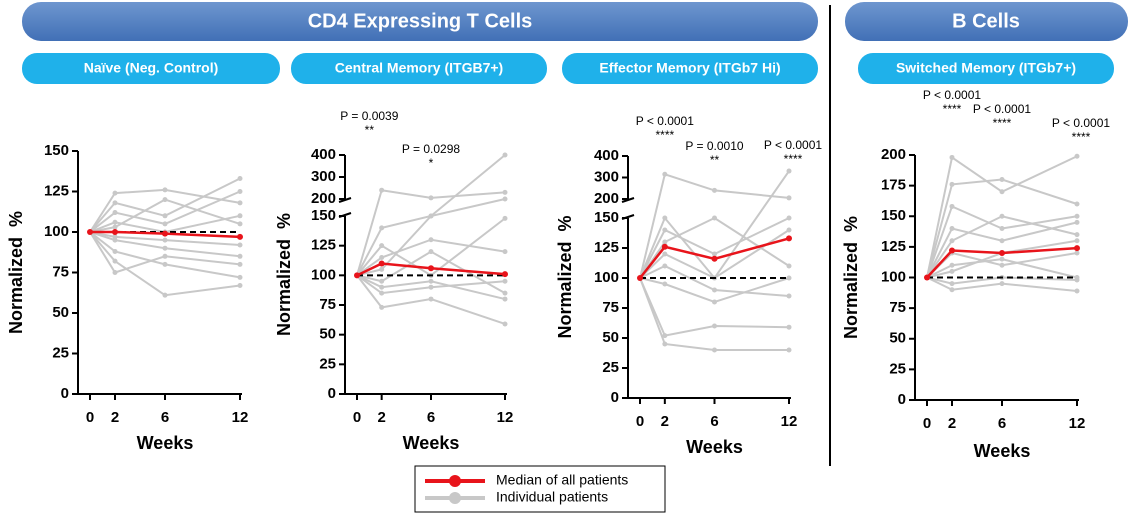 This screenshot has height=517, width=1133. I want to click on header-banner, so click(420, 21).